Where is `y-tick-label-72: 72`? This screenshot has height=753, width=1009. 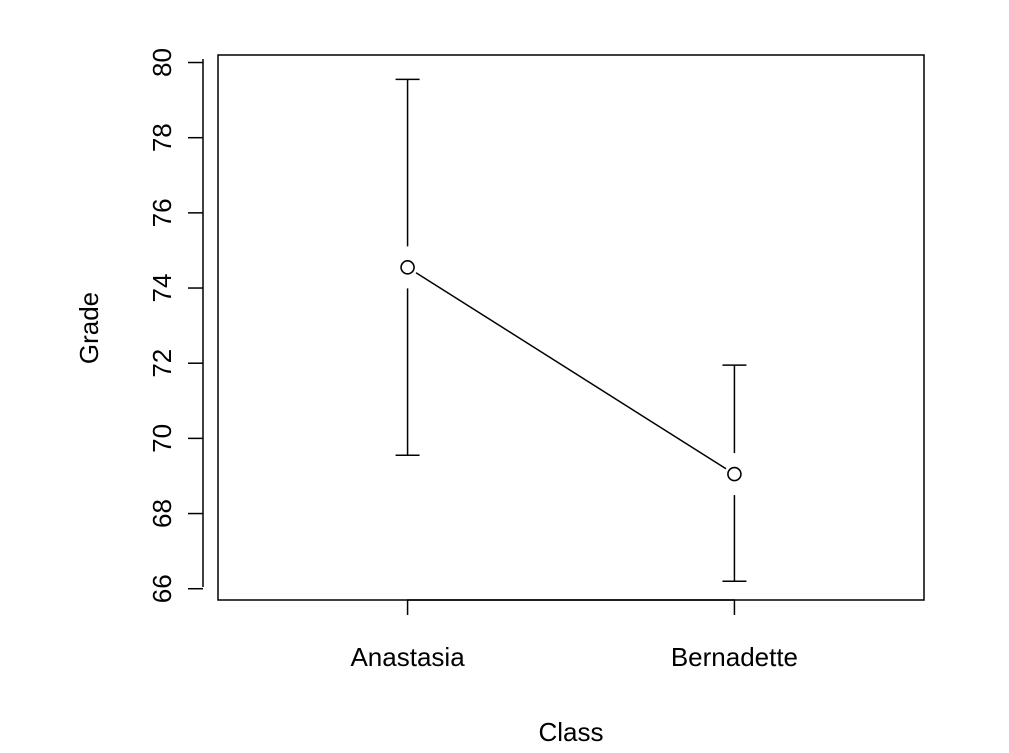 y-tick-label-72: 72 is located at coordinates (162, 363).